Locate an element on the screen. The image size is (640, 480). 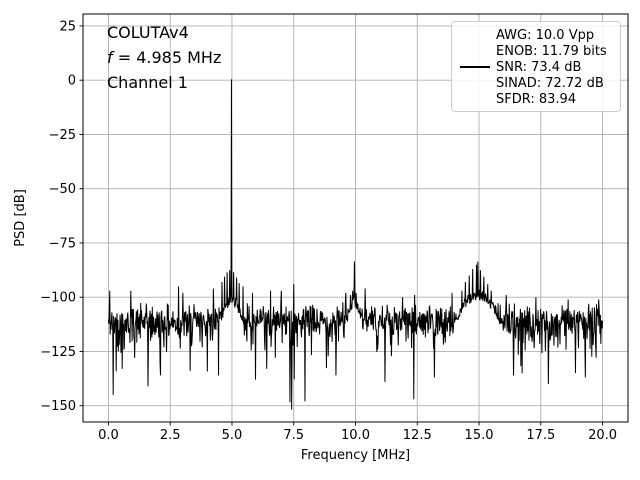
x-tick-label: 7.5 is located at coordinates (293, 435).